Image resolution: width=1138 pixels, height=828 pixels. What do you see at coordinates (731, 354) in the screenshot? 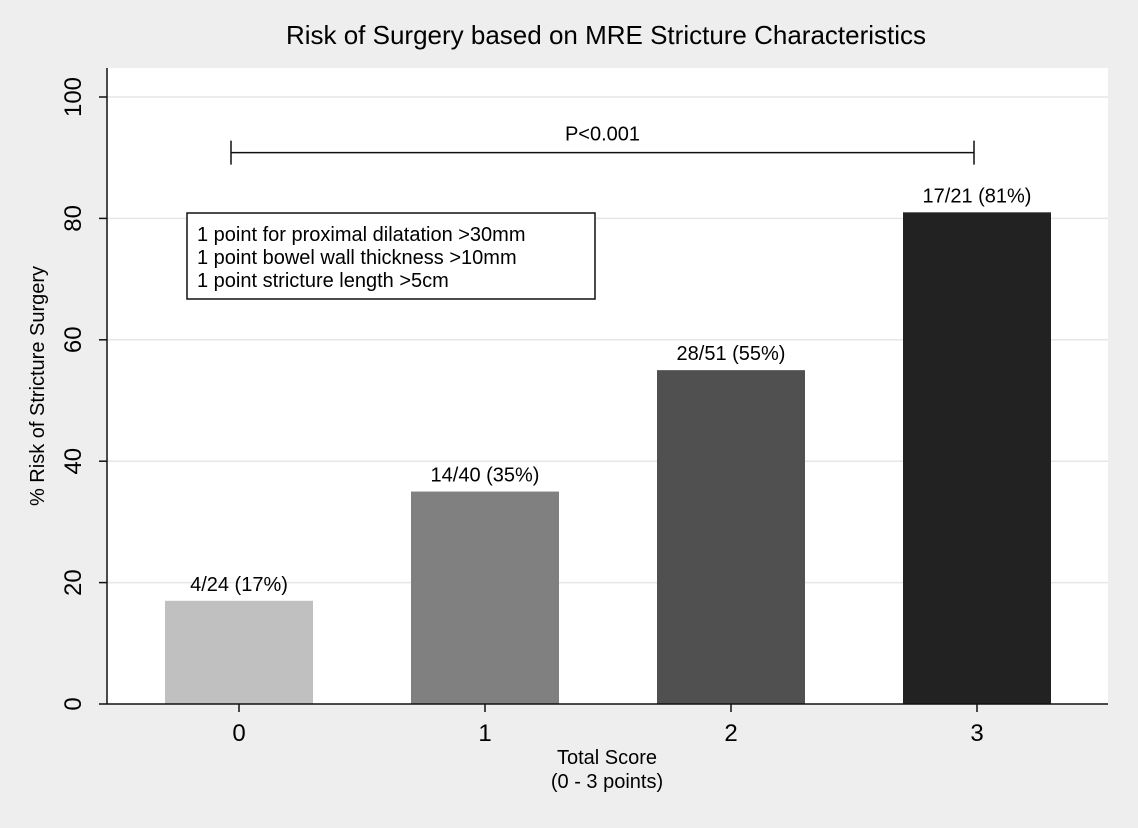
I see `bar-label-2: 28/51 (55%)` at bounding box center [731, 354].